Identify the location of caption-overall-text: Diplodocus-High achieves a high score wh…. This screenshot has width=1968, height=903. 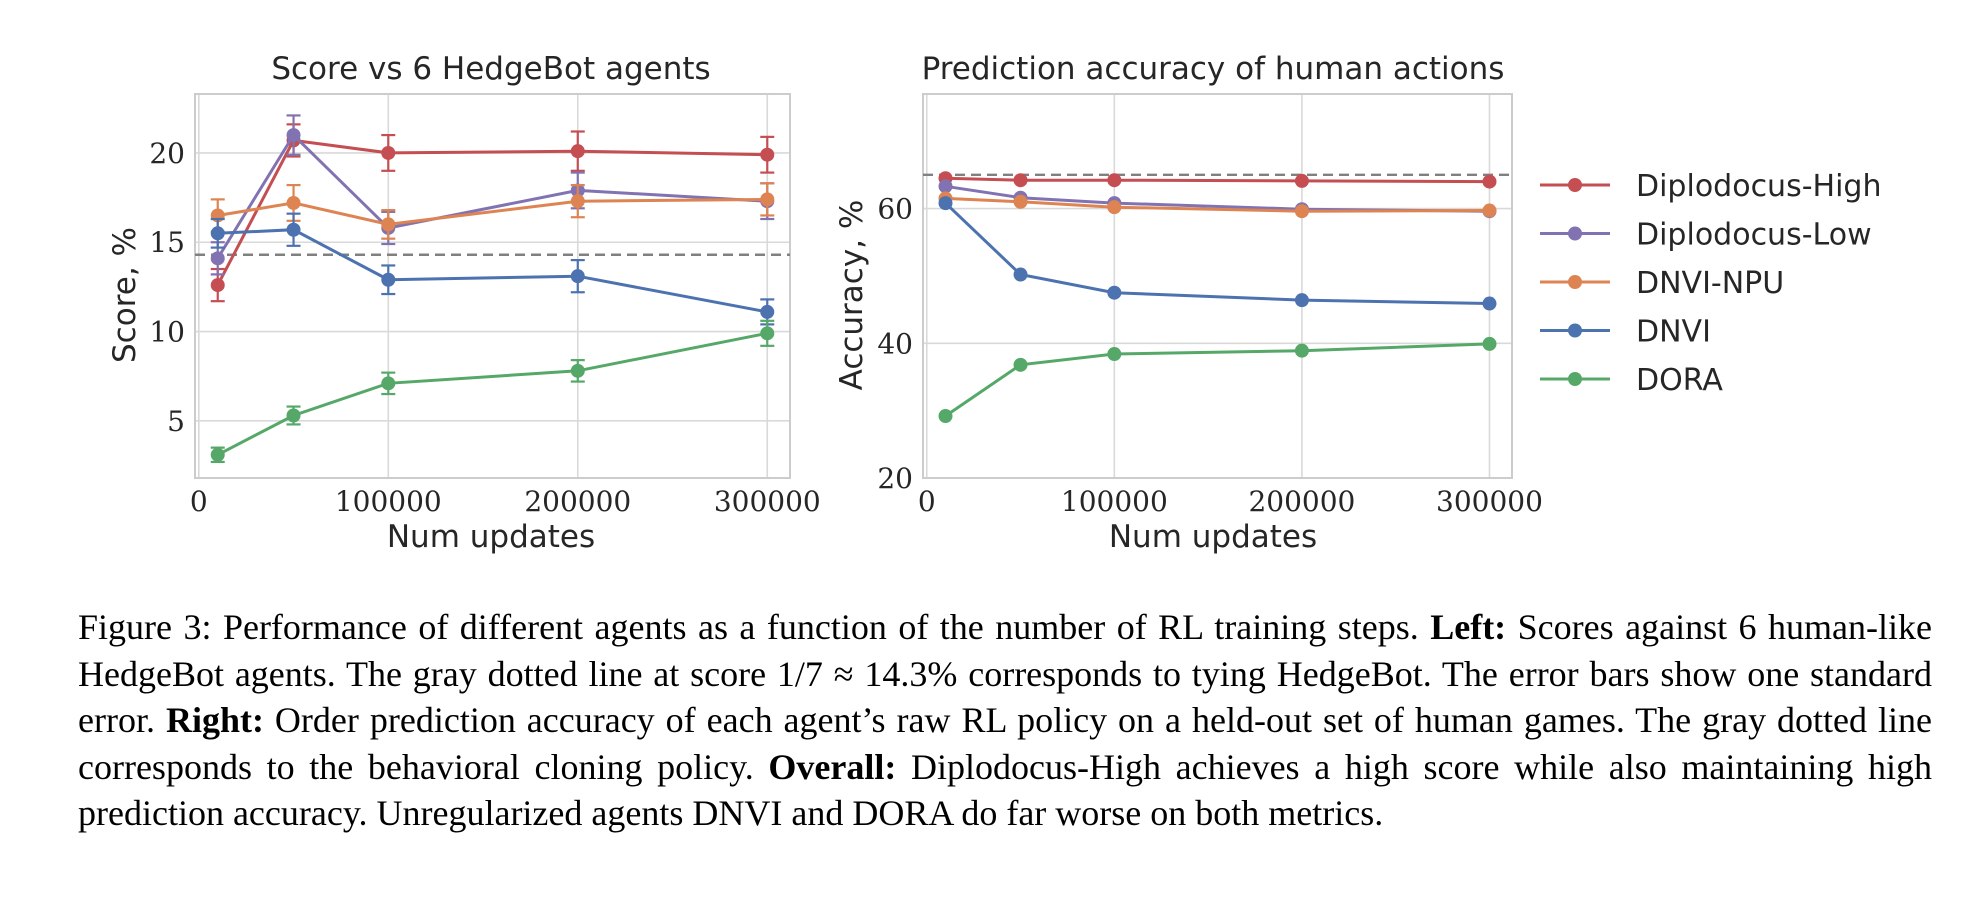
(1005, 790).